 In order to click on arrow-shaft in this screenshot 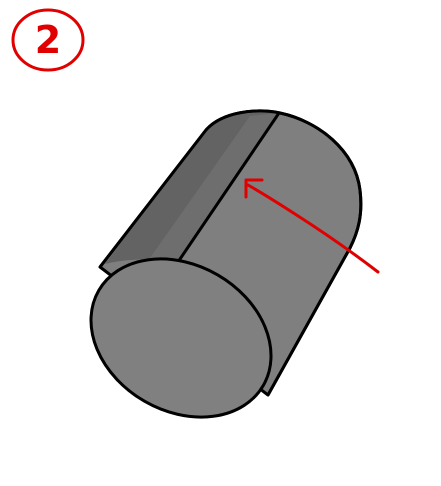, I will do `click(313, 228)`.